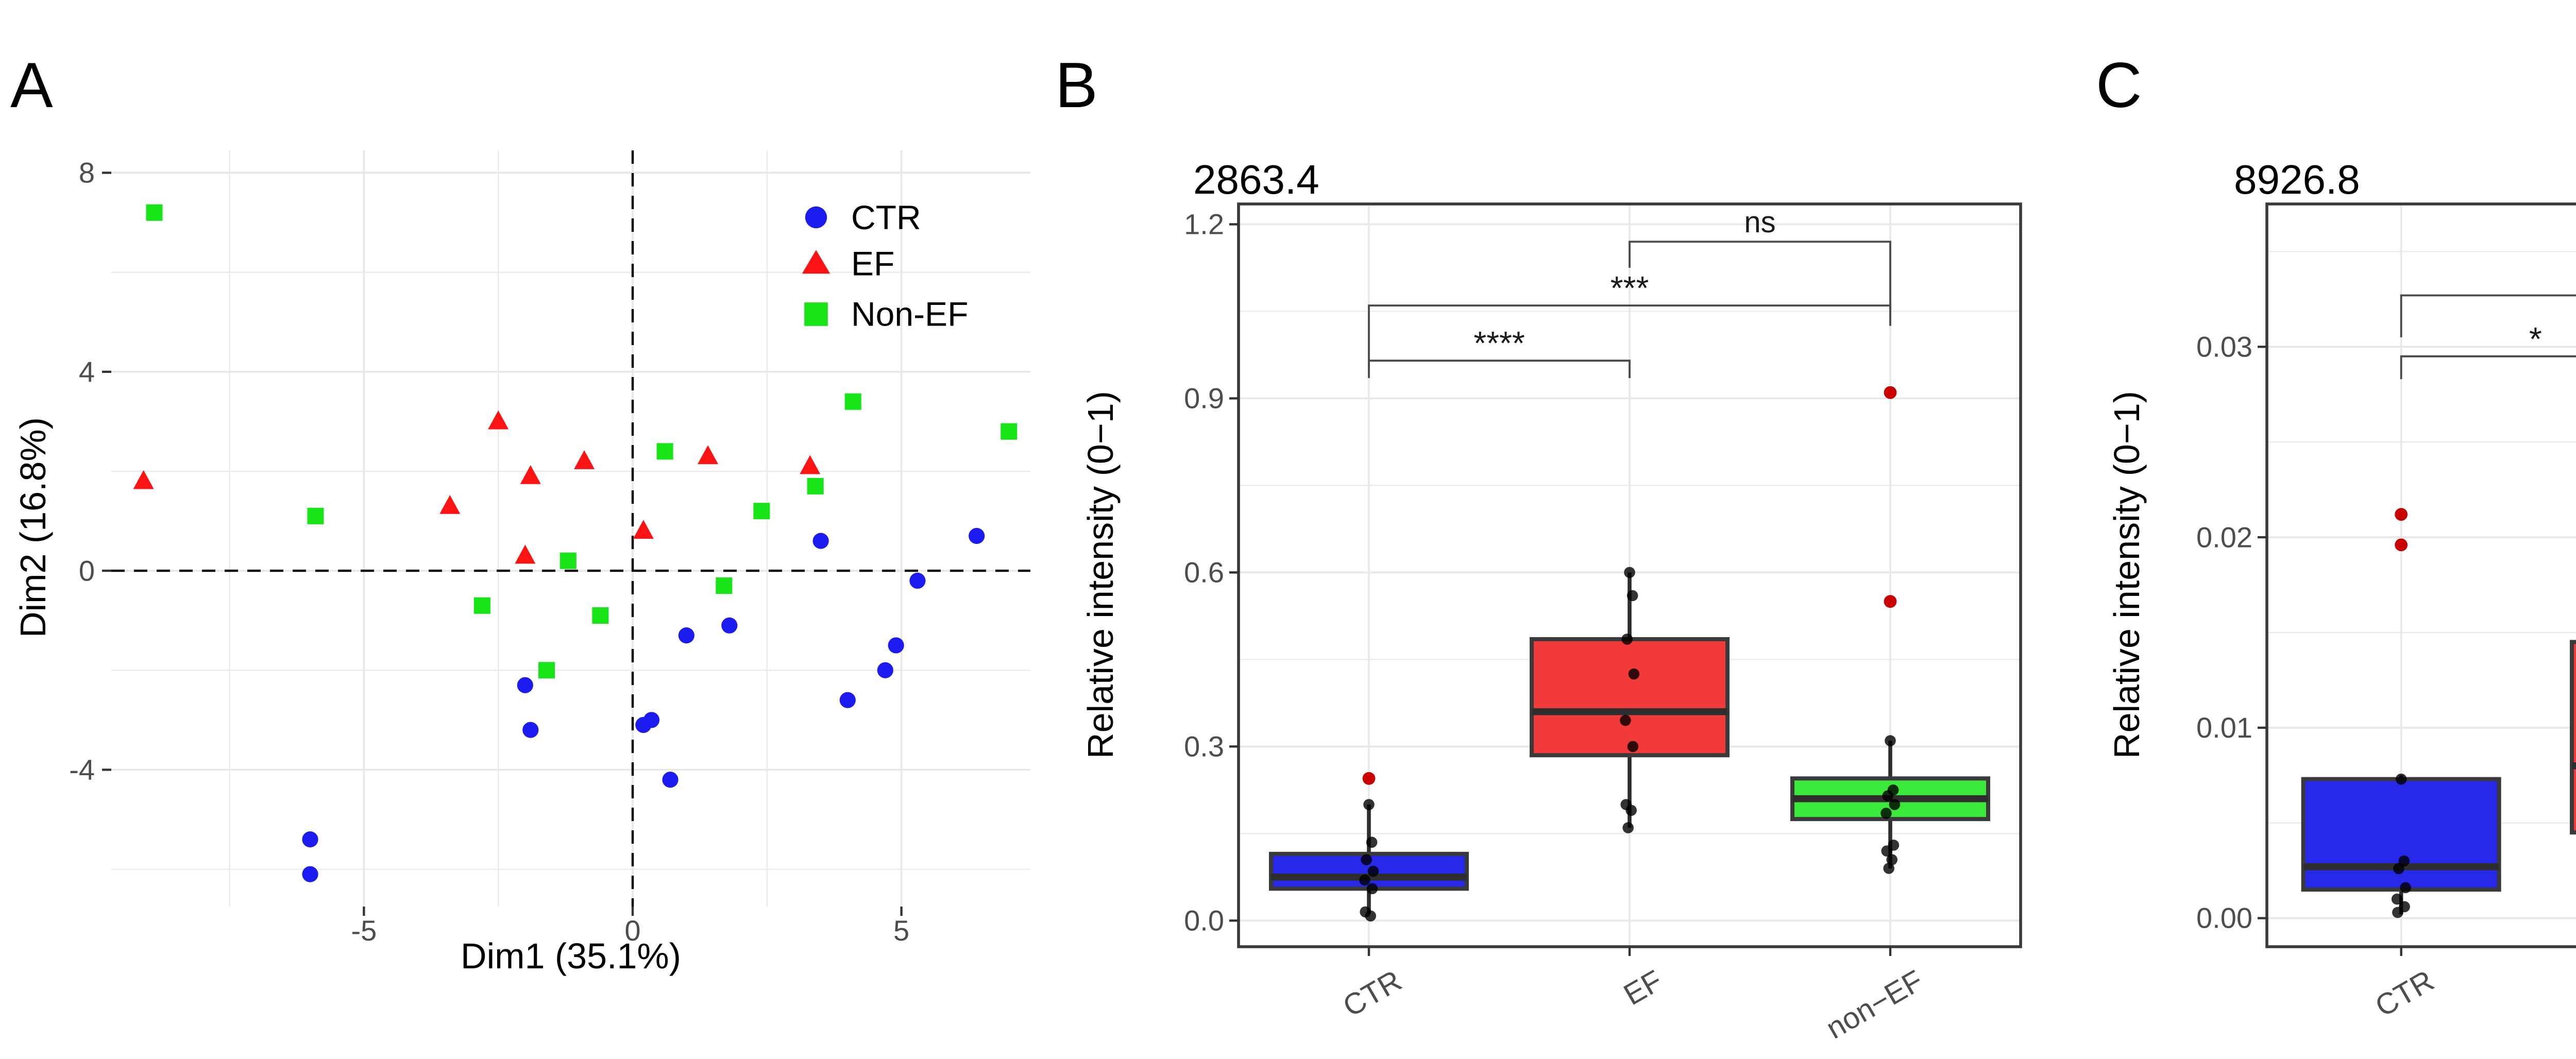 Image resolution: width=2576 pixels, height=1059 pixels. Describe the element at coordinates (2420, 575) in the screenshot. I see `panel-border` at that location.